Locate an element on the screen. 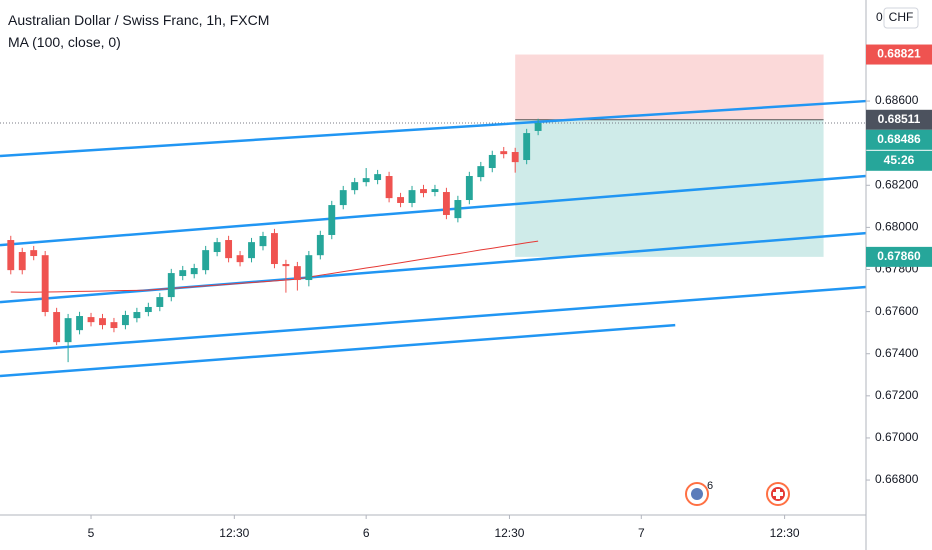 This screenshot has width=932, height=550. currency-button is located at coordinates (901, 18).